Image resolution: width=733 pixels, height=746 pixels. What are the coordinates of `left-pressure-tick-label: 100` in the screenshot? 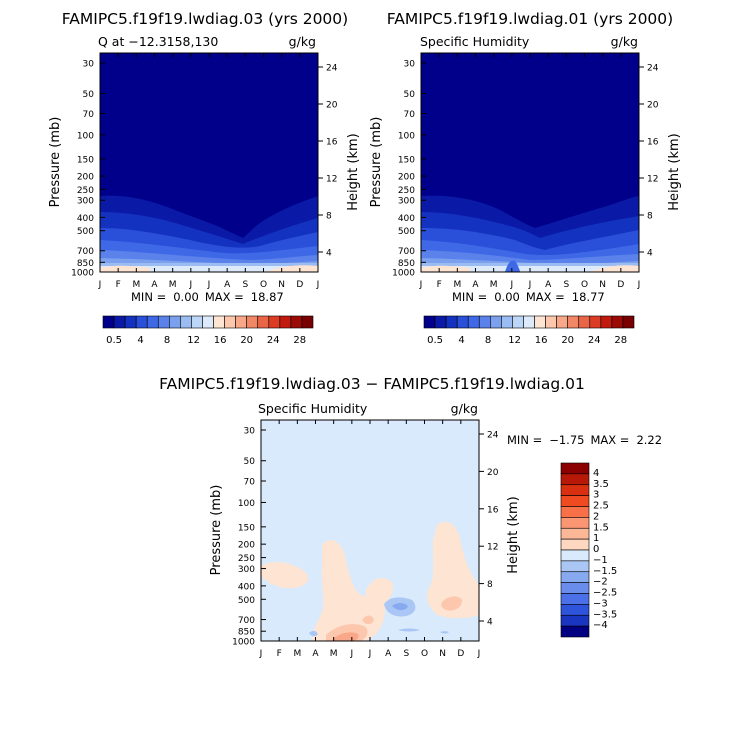 It's located at (85, 136).